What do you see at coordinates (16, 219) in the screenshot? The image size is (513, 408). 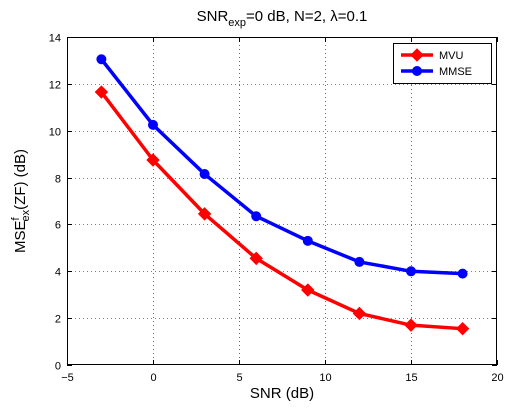 I see `ylabel-superscript: f` at bounding box center [16, 219].